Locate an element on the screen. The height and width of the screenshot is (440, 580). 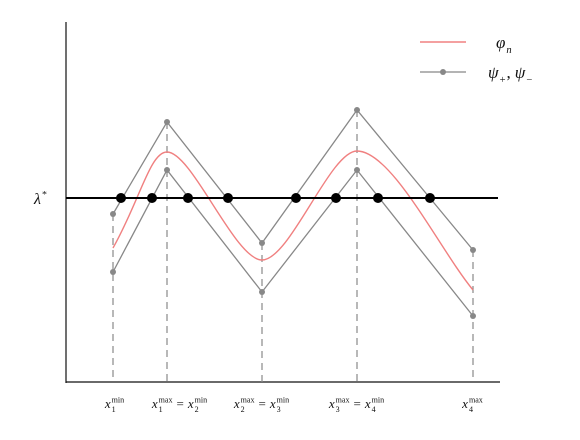
math-sup: * is located at coordinates (44, 194).